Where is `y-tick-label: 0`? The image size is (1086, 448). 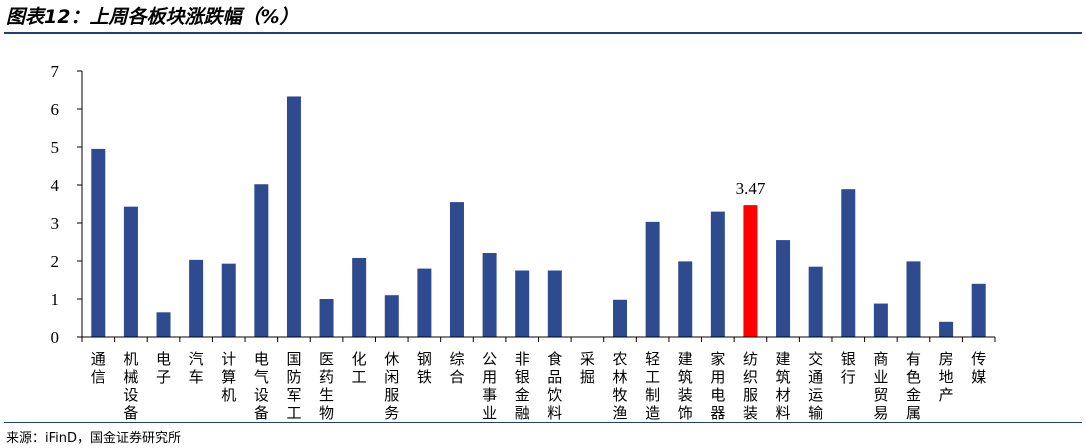 y-tick-label: 0 is located at coordinates (55, 337).